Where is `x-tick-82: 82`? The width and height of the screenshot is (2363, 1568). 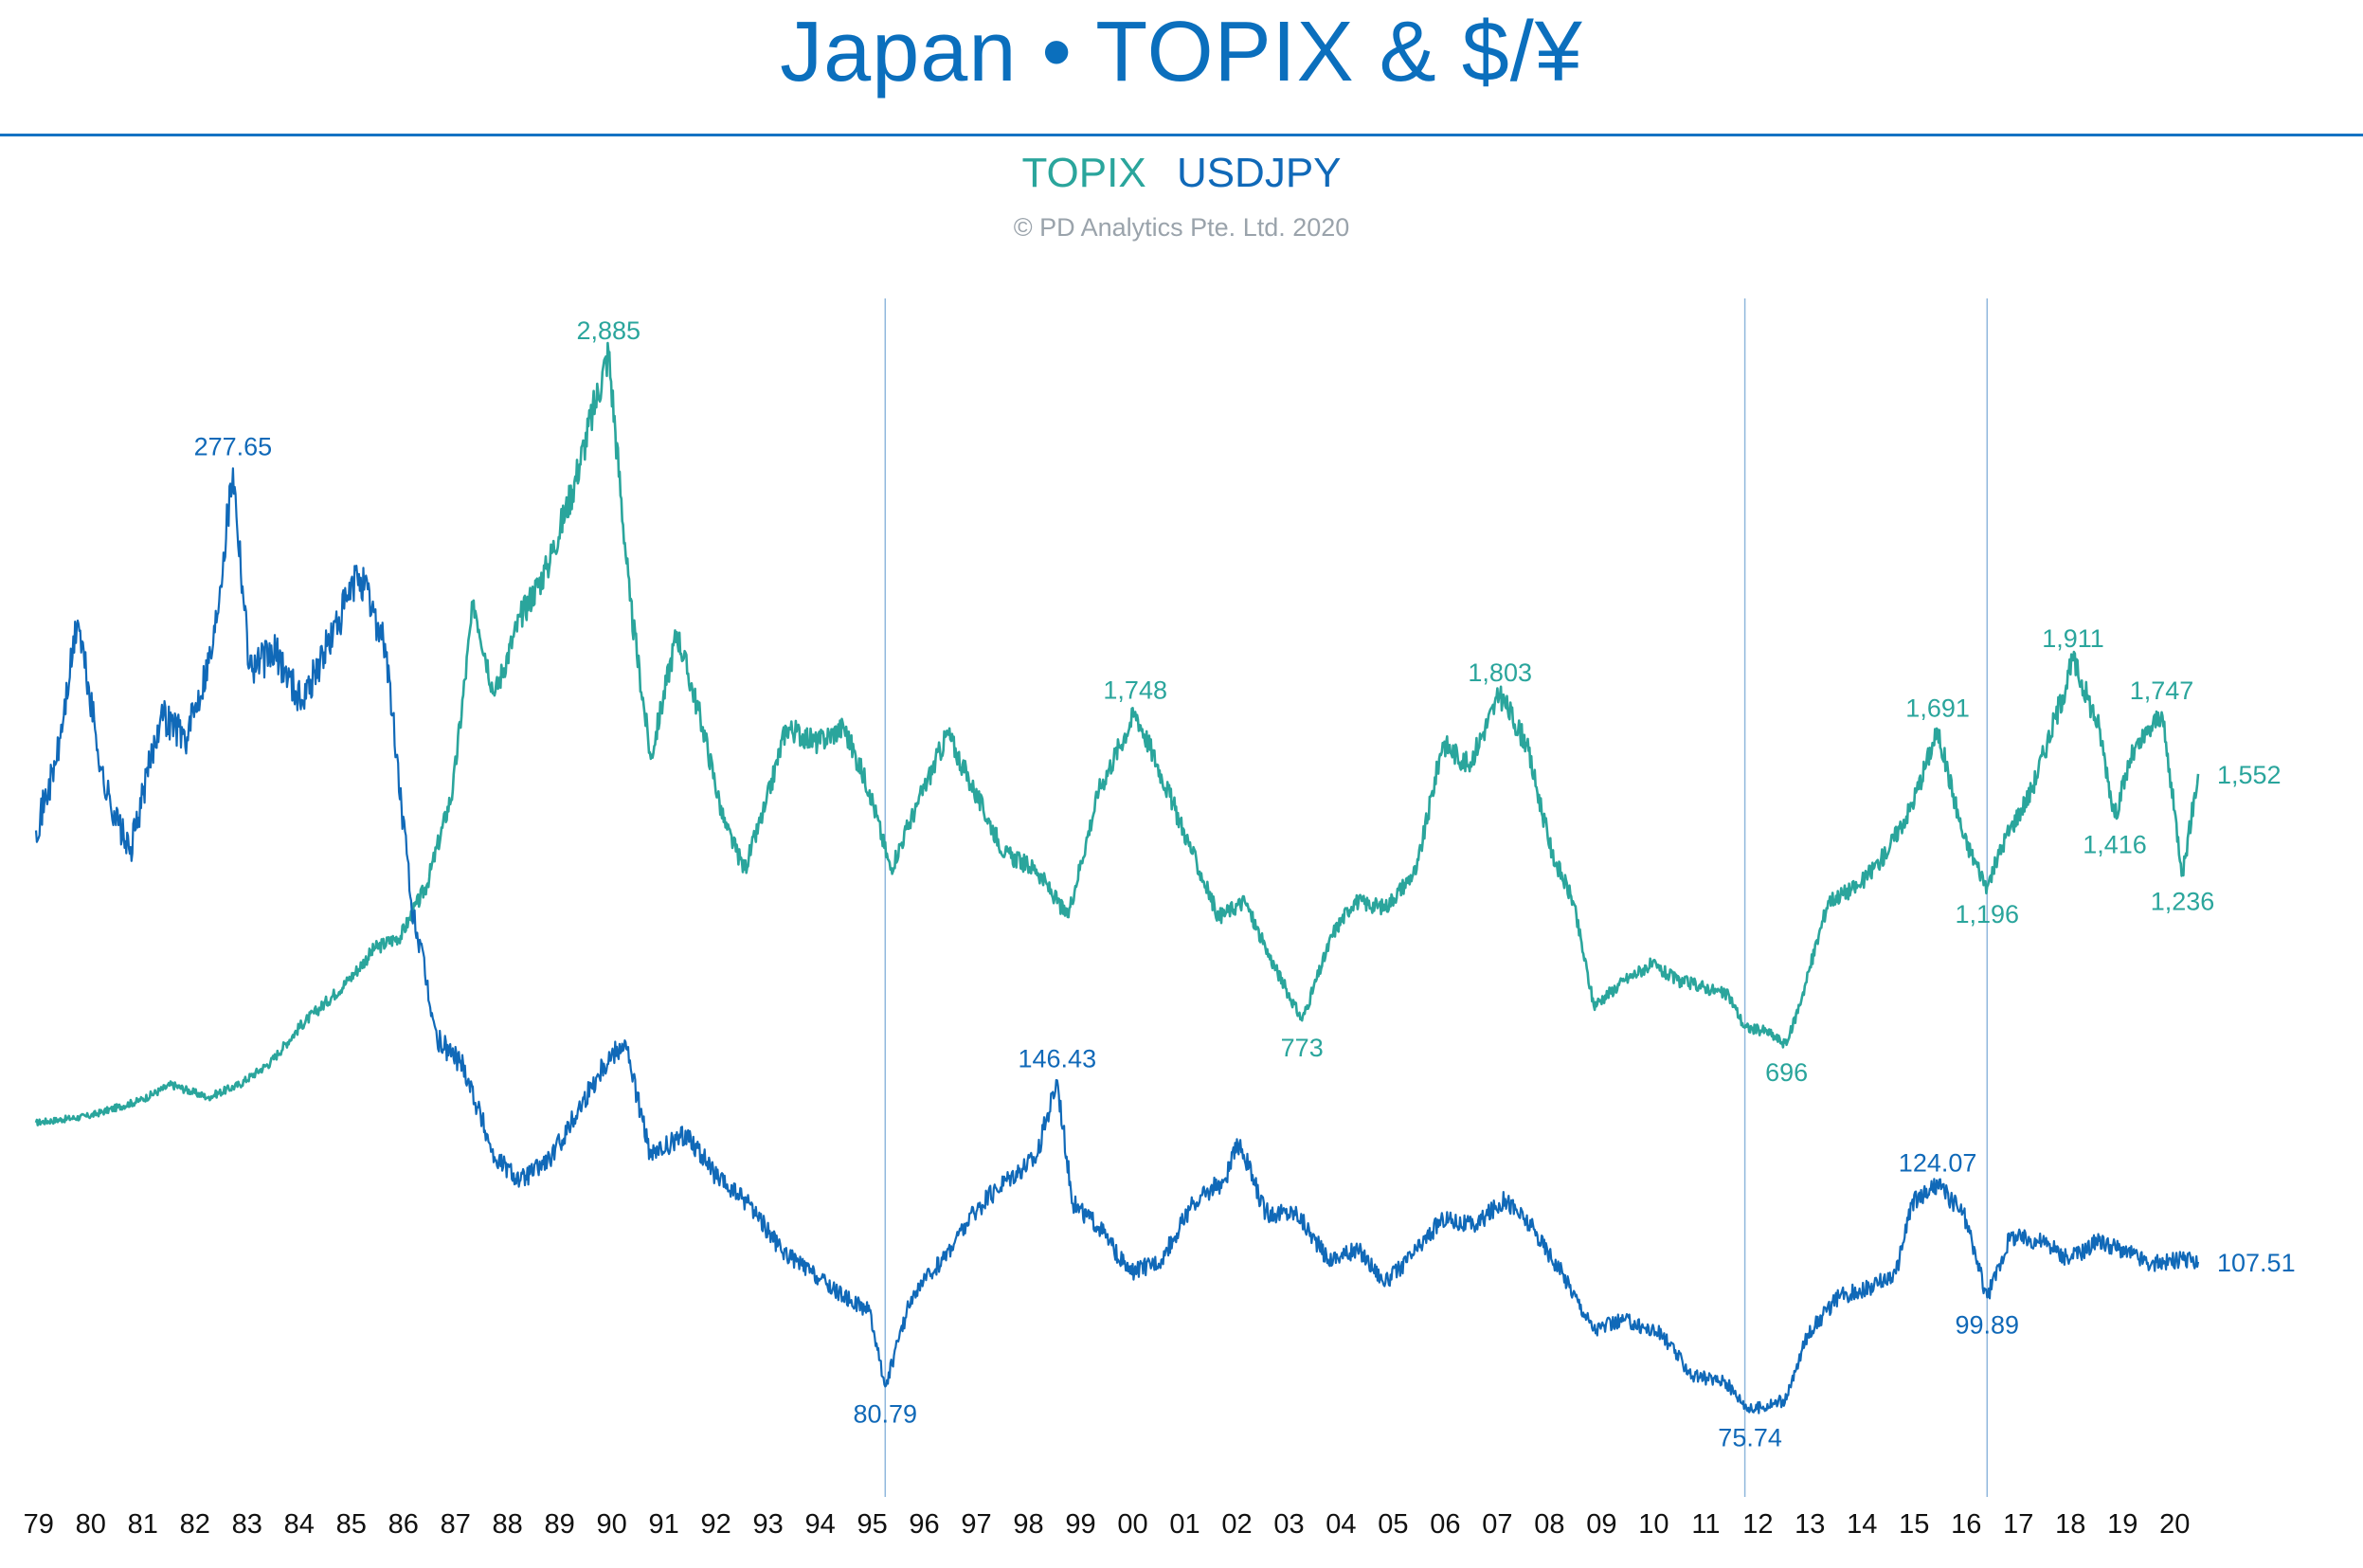 x-tick-82: 82 is located at coordinates (195, 1524).